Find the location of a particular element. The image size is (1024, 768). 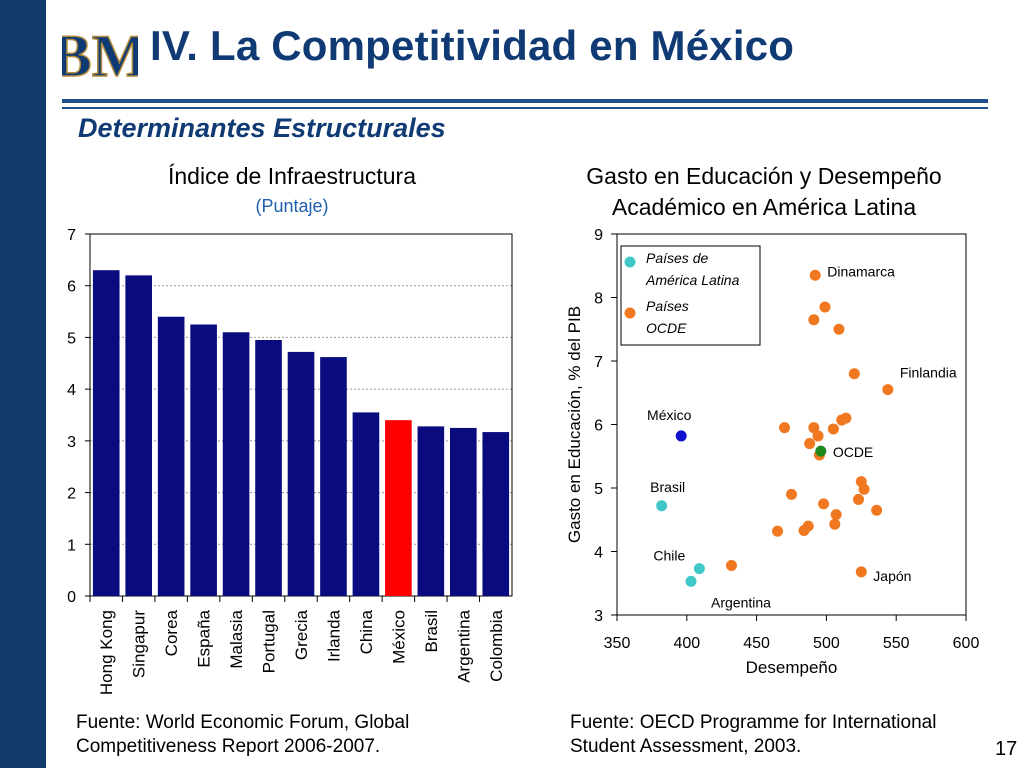

scatter-point-mexico is located at coordinates (681, 436).